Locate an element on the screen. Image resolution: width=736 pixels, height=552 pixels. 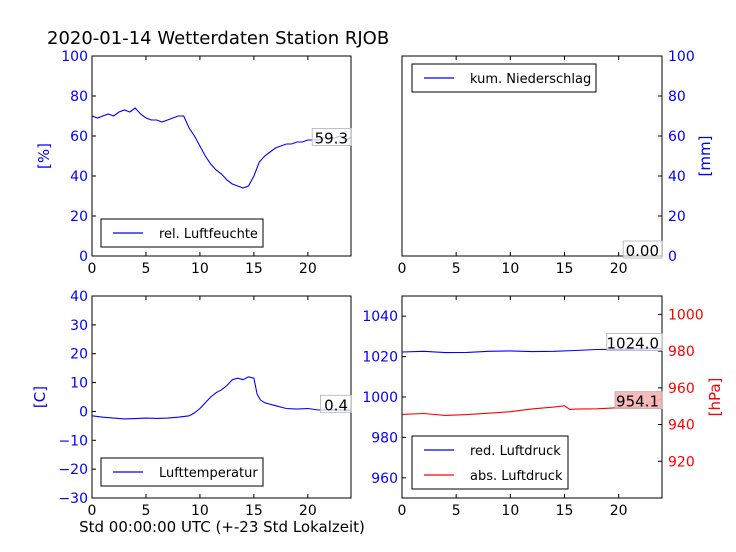
pressure-red-annotation-box is located at coordinates (634, 342).